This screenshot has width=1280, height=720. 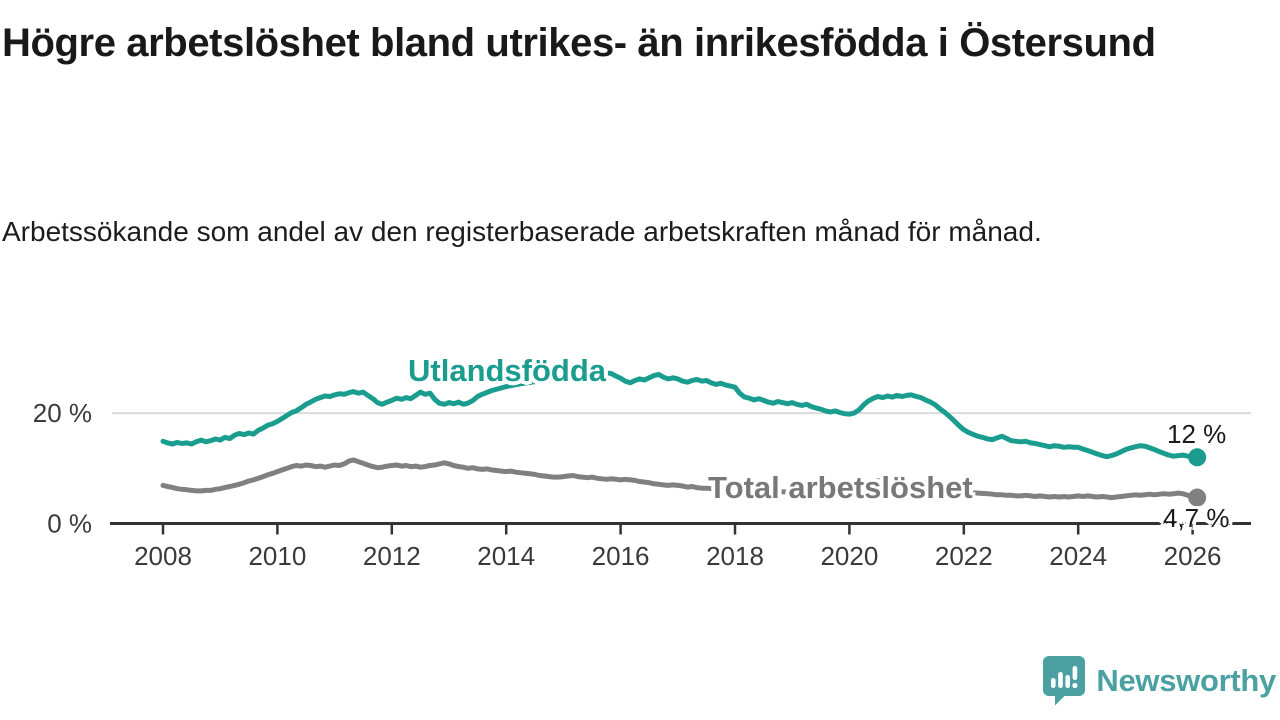 I want to click on x-tick-label-2022: 2022, so click(x=964, y=556).